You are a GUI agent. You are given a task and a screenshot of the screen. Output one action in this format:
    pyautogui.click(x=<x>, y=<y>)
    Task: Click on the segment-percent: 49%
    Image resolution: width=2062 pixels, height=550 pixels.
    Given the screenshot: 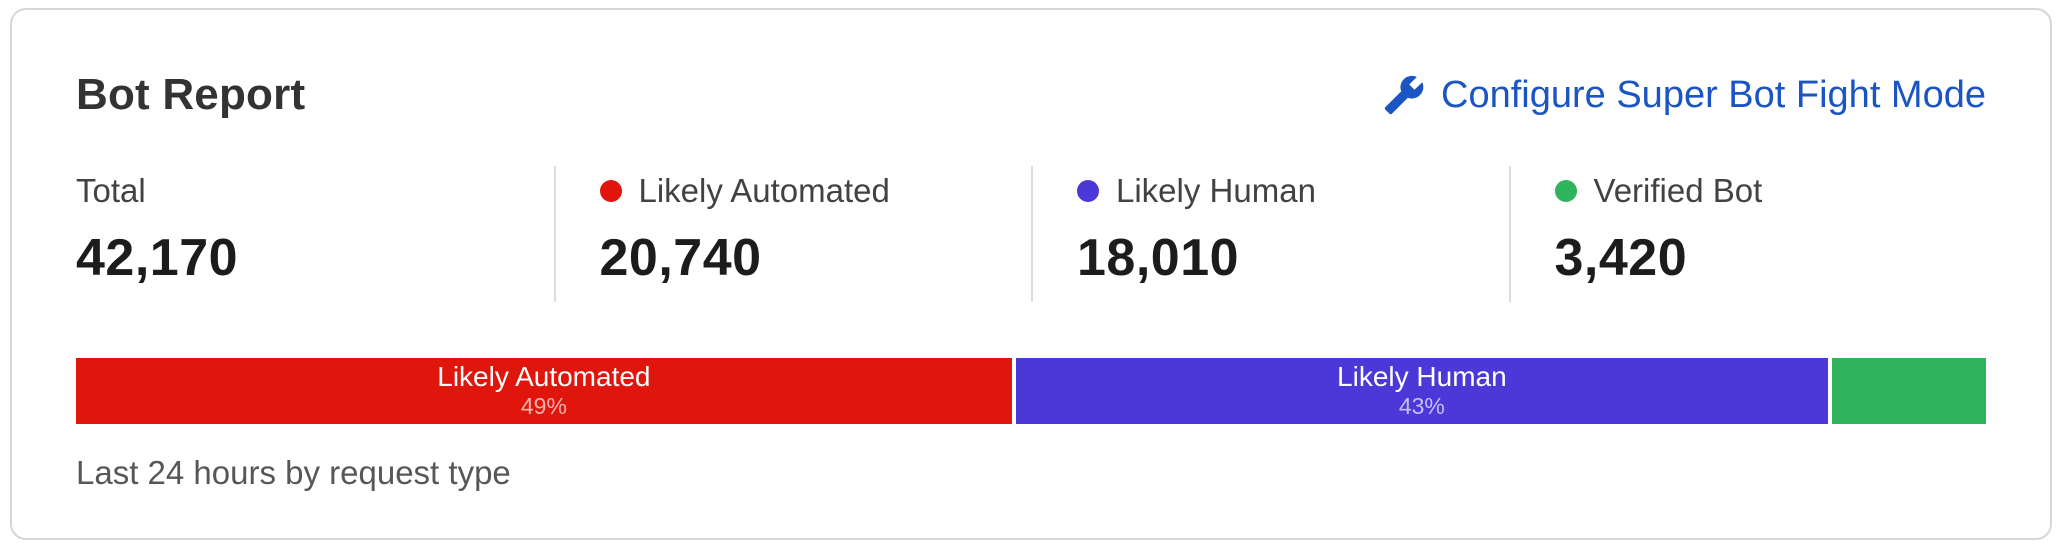 What is the action you would take?
    pyautogui.click(x=543, y=406)
    